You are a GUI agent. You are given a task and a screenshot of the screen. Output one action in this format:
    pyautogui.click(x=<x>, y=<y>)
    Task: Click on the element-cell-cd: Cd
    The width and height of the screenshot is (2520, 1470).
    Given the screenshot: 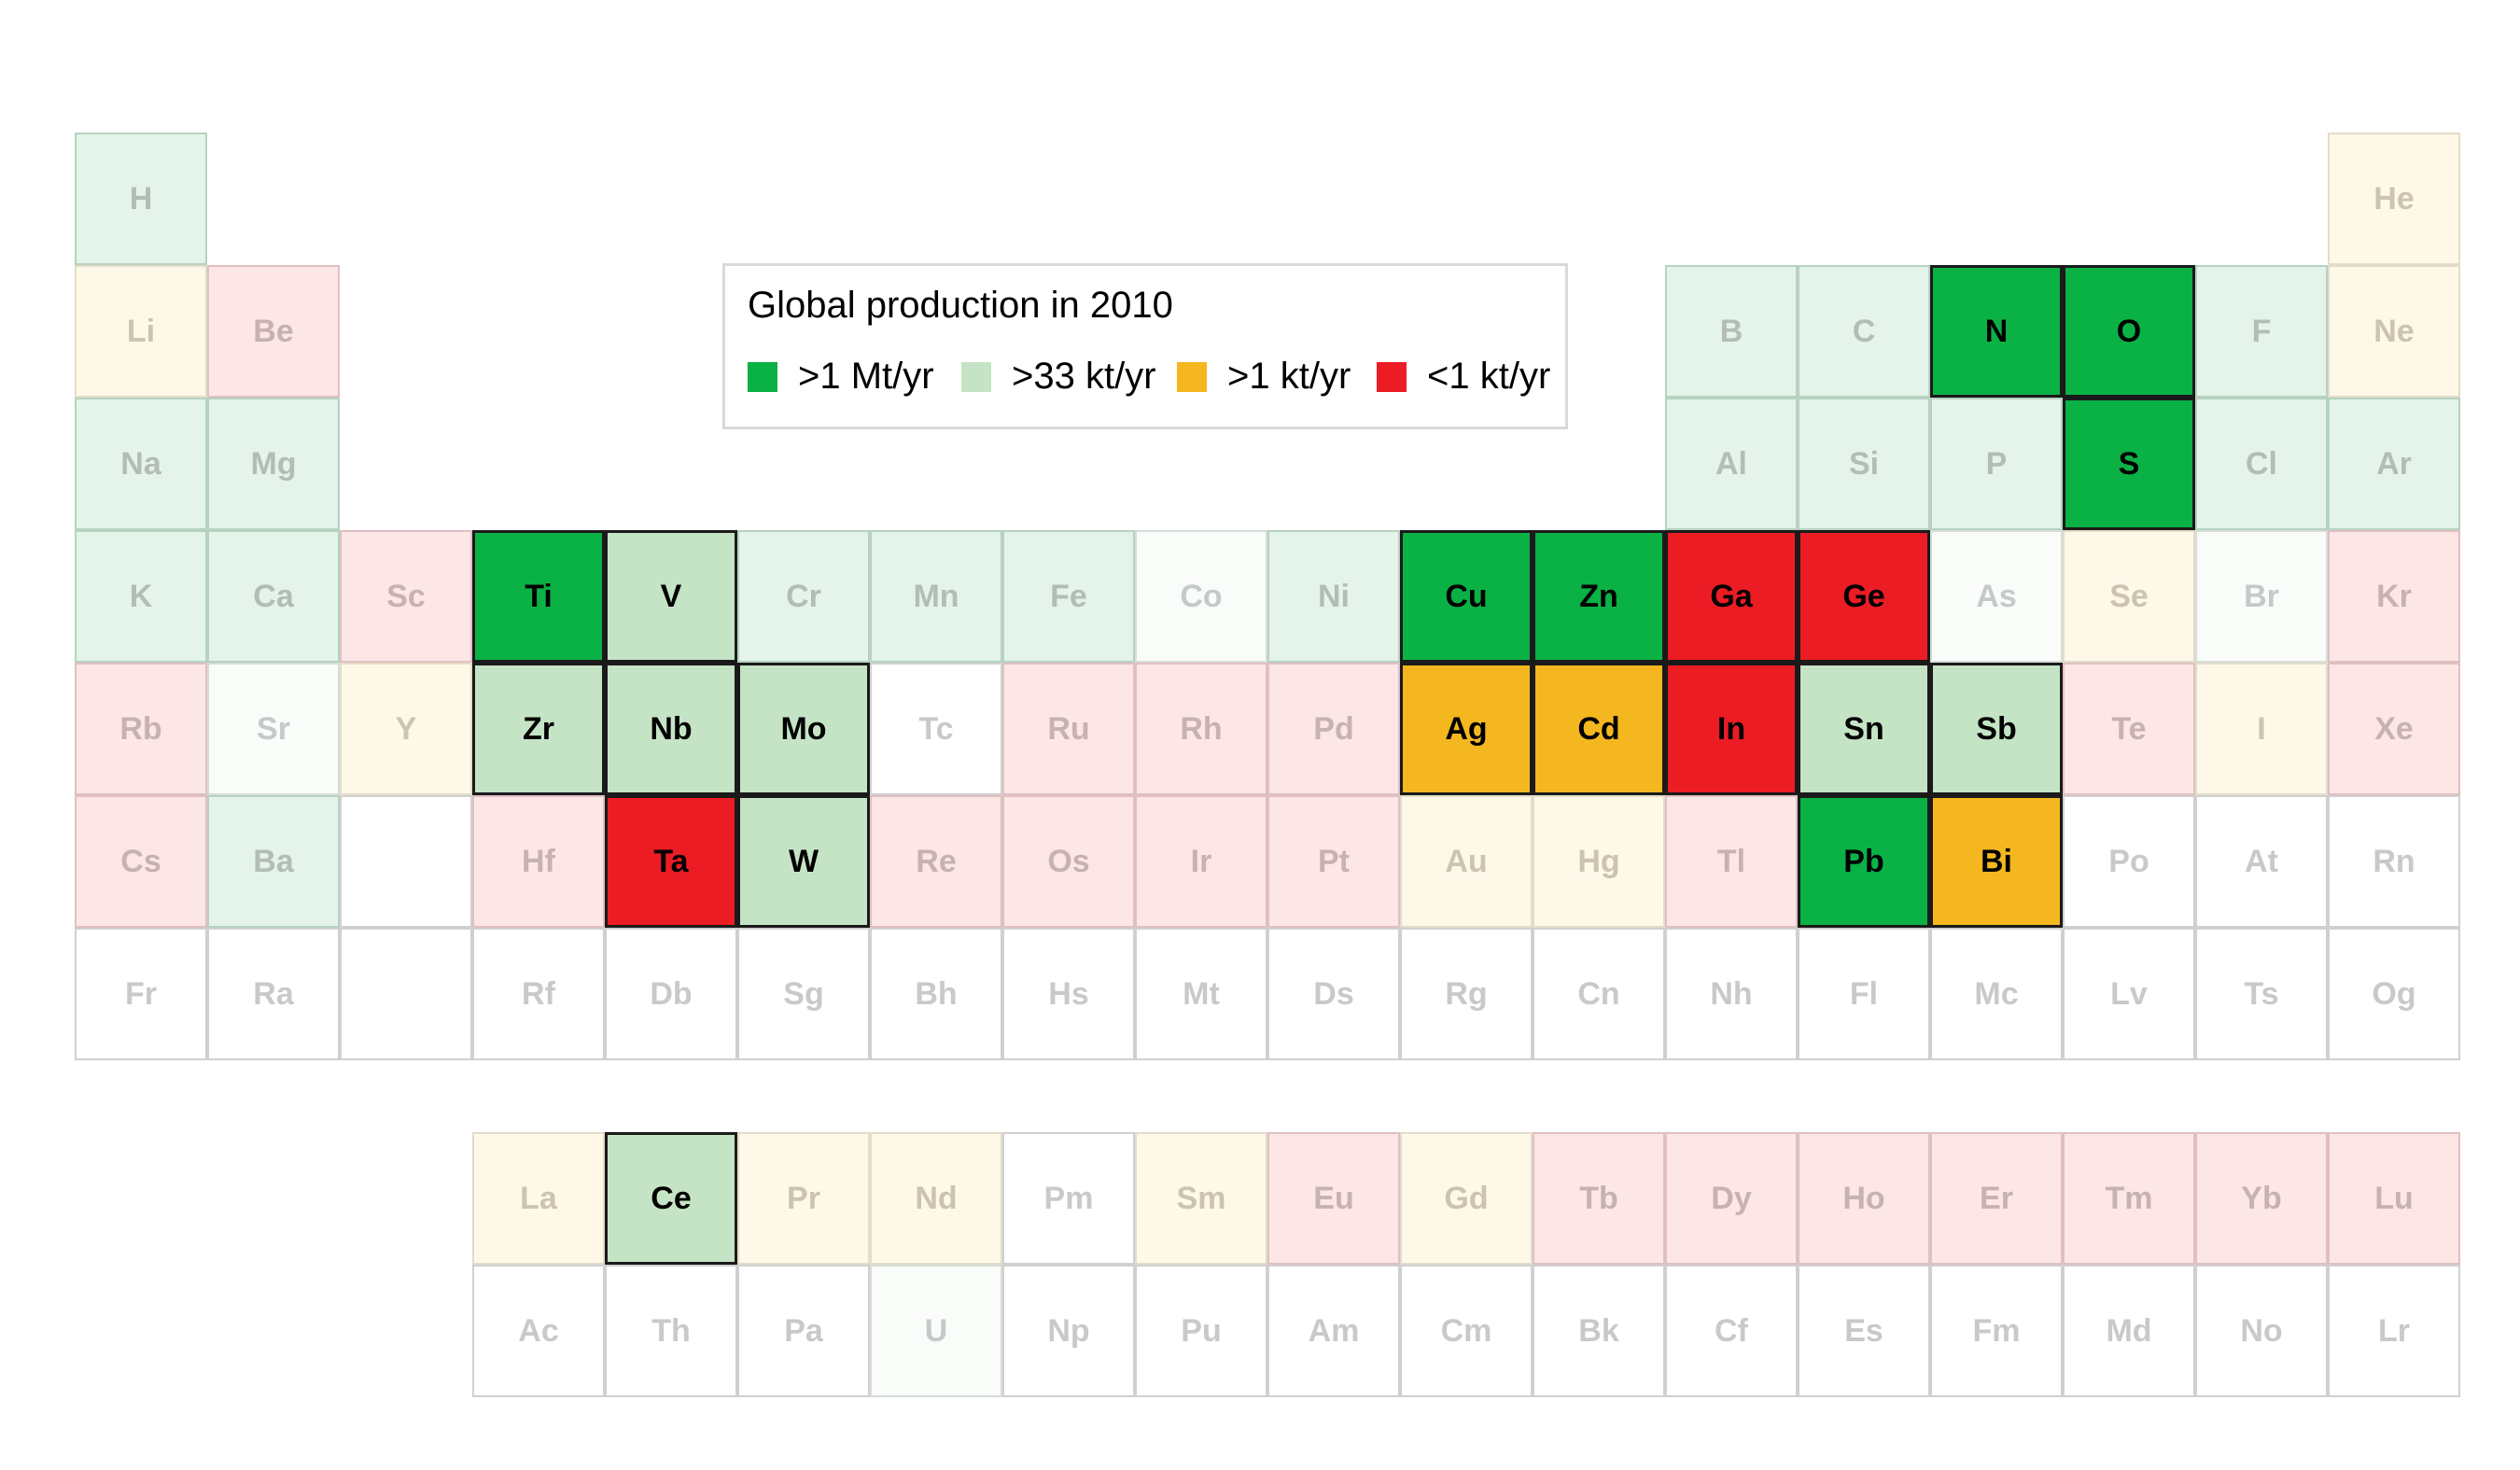 What is the action you would take?
    pyautogui.click(x=1599, y=729)
    